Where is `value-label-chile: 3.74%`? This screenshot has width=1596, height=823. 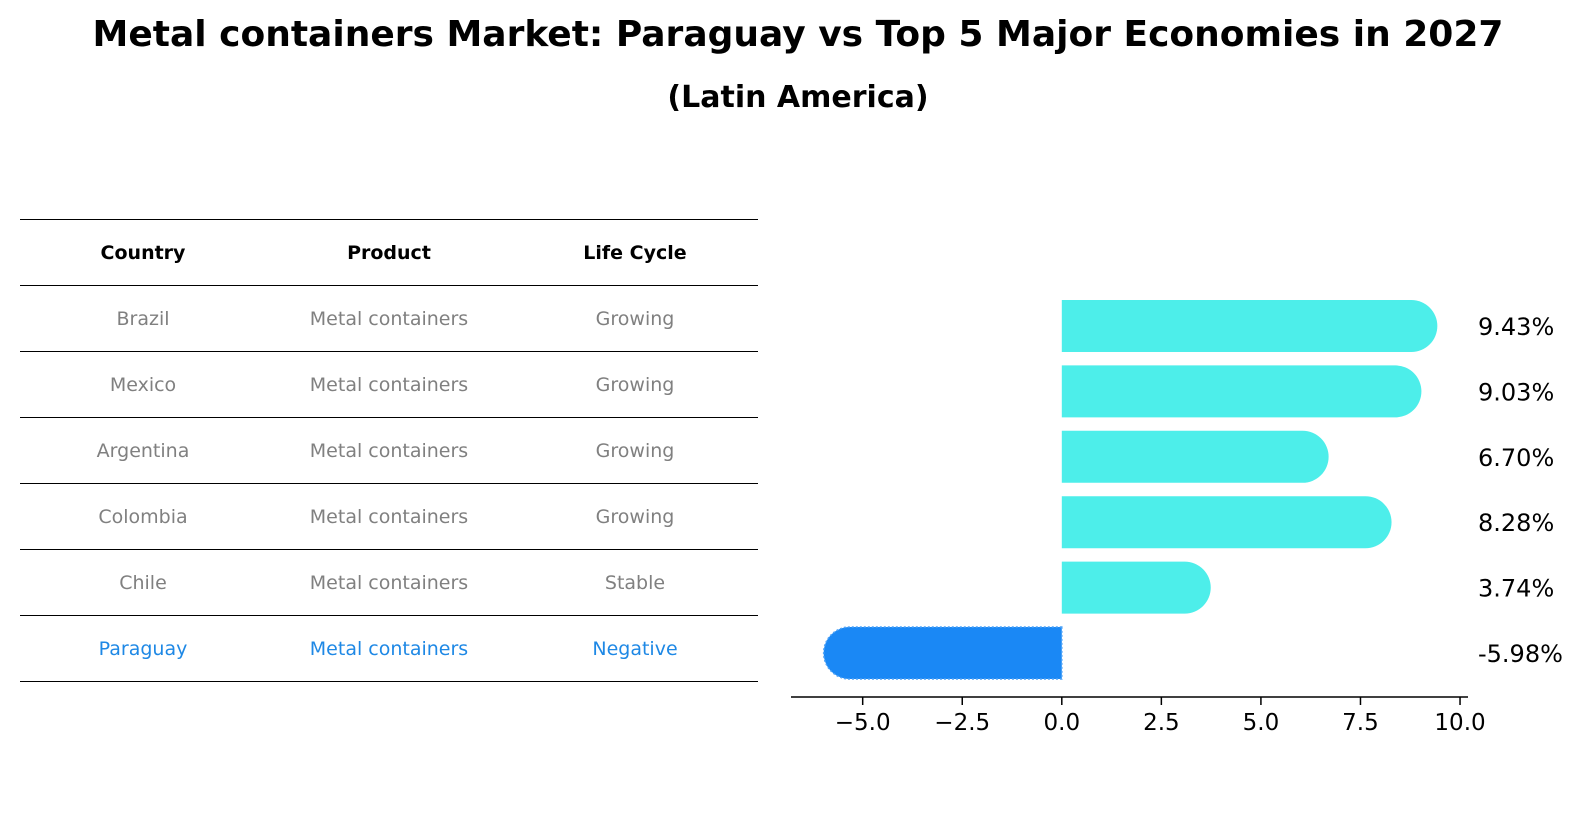 value-label-chile: 3.74% is located at coordinates (1516, 589).